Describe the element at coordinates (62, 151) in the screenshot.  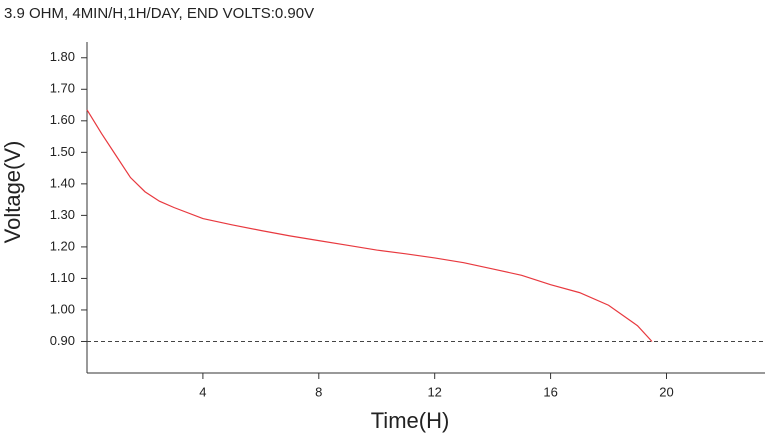
I see `y-tick-label: 1.50` at that location.